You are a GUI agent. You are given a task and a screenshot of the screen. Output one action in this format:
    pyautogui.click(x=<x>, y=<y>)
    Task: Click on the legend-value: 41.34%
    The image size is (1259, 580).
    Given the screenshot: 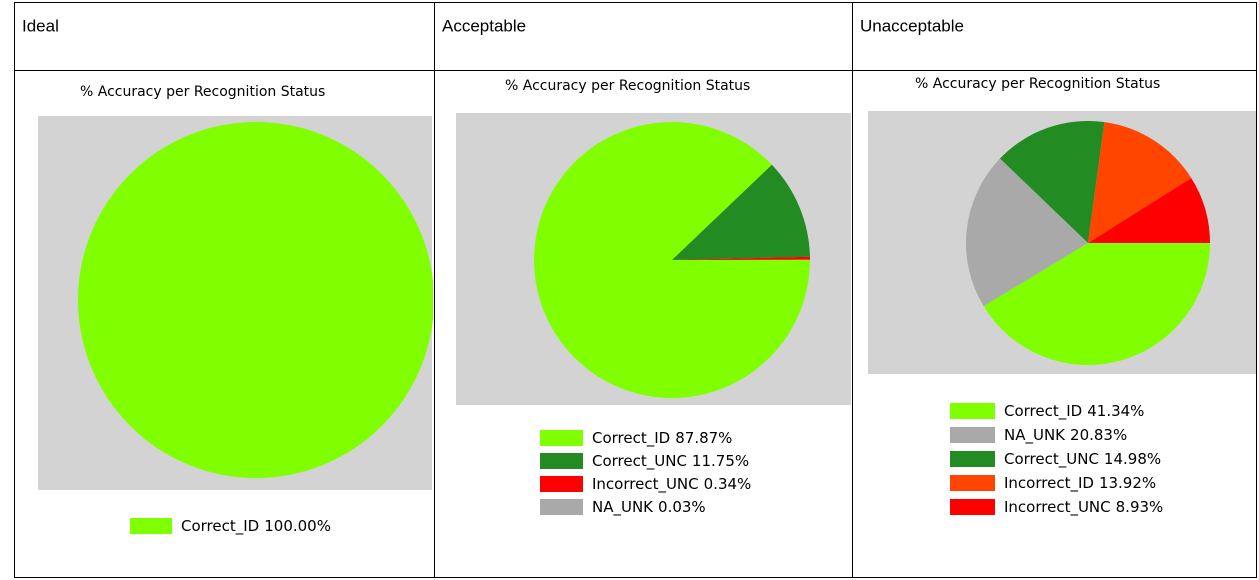 What is the action you would take?
    pyautogui.click(x=1115, y=411)
    